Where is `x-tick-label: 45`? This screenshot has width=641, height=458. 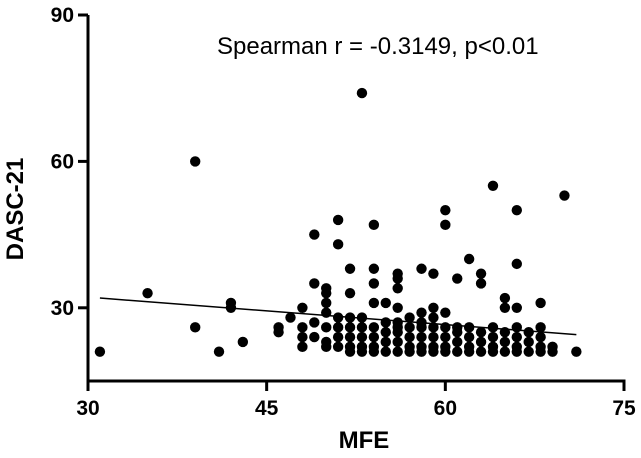
x-tick-label: 45 is located at coordinates (267, 408).